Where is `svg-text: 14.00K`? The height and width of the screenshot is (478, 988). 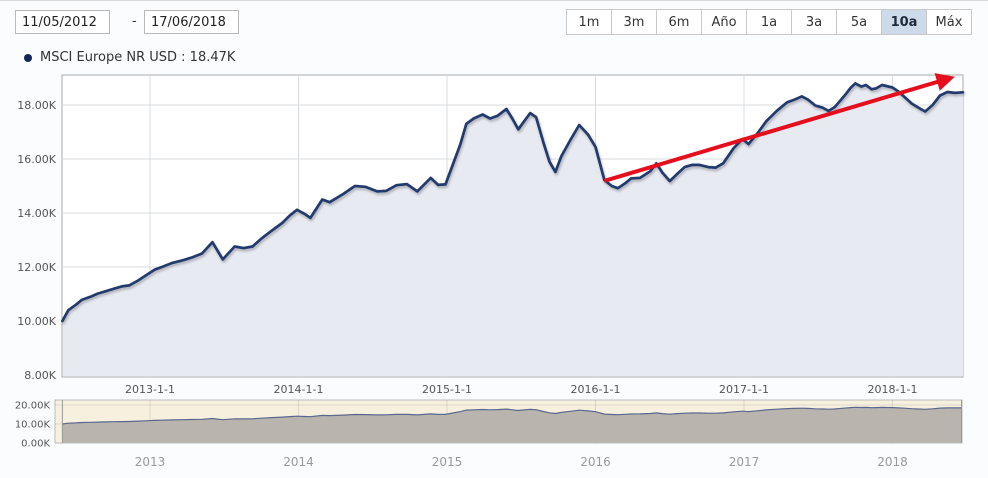
svg-text: 14.00K is located at coordinates (36, 213).